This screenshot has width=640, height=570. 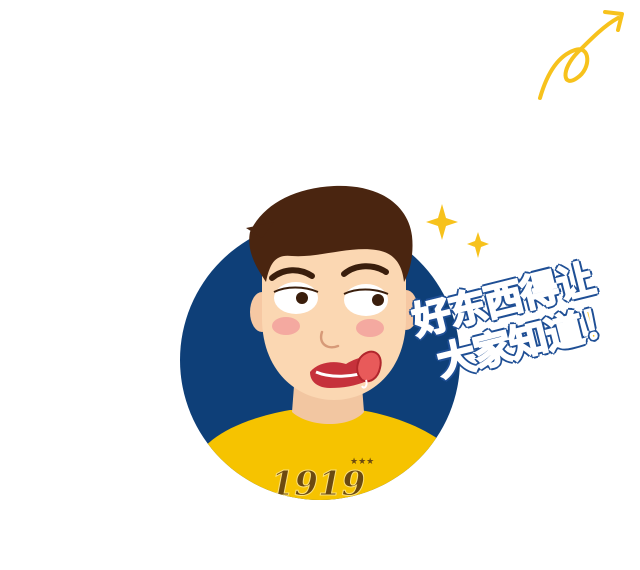 I want to click on face, so click(x=332, y=292).